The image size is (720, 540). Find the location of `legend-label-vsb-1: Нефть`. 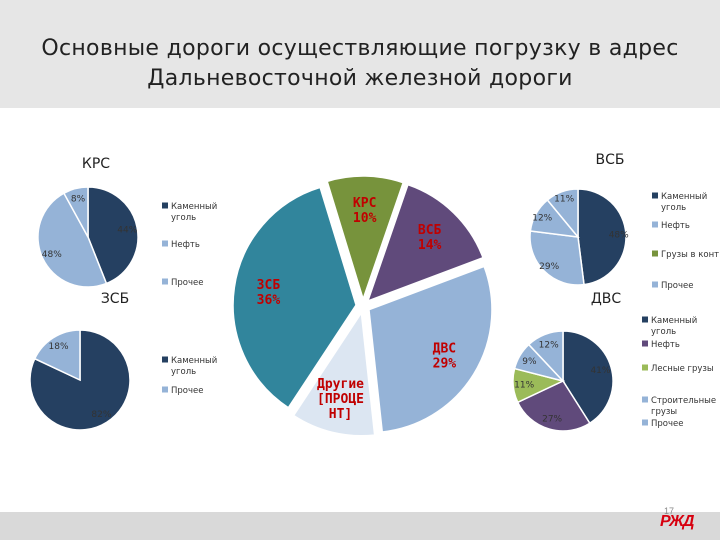

legend-label-vsb-1: Нефть is located at coordinates (675, 226).